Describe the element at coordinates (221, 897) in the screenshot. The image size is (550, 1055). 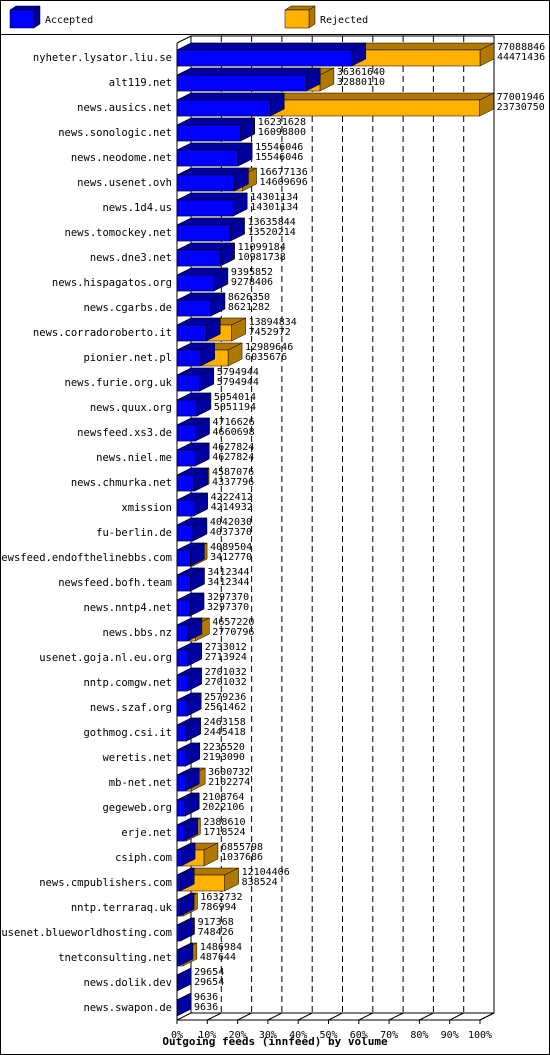
I see `value-label: 1632732` at that location.